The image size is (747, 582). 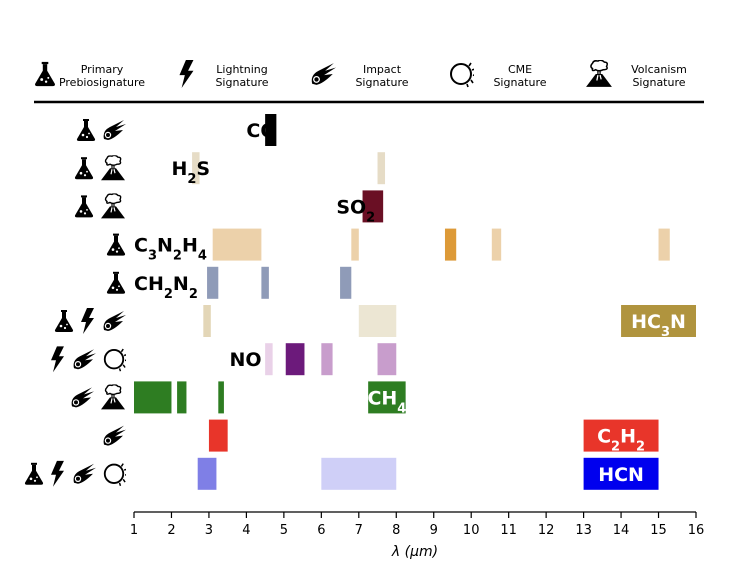 What do you see at coordinates (583, 530) in the screenshot?
I see `x-tick-label: 13` at bounding box center [583, 530].